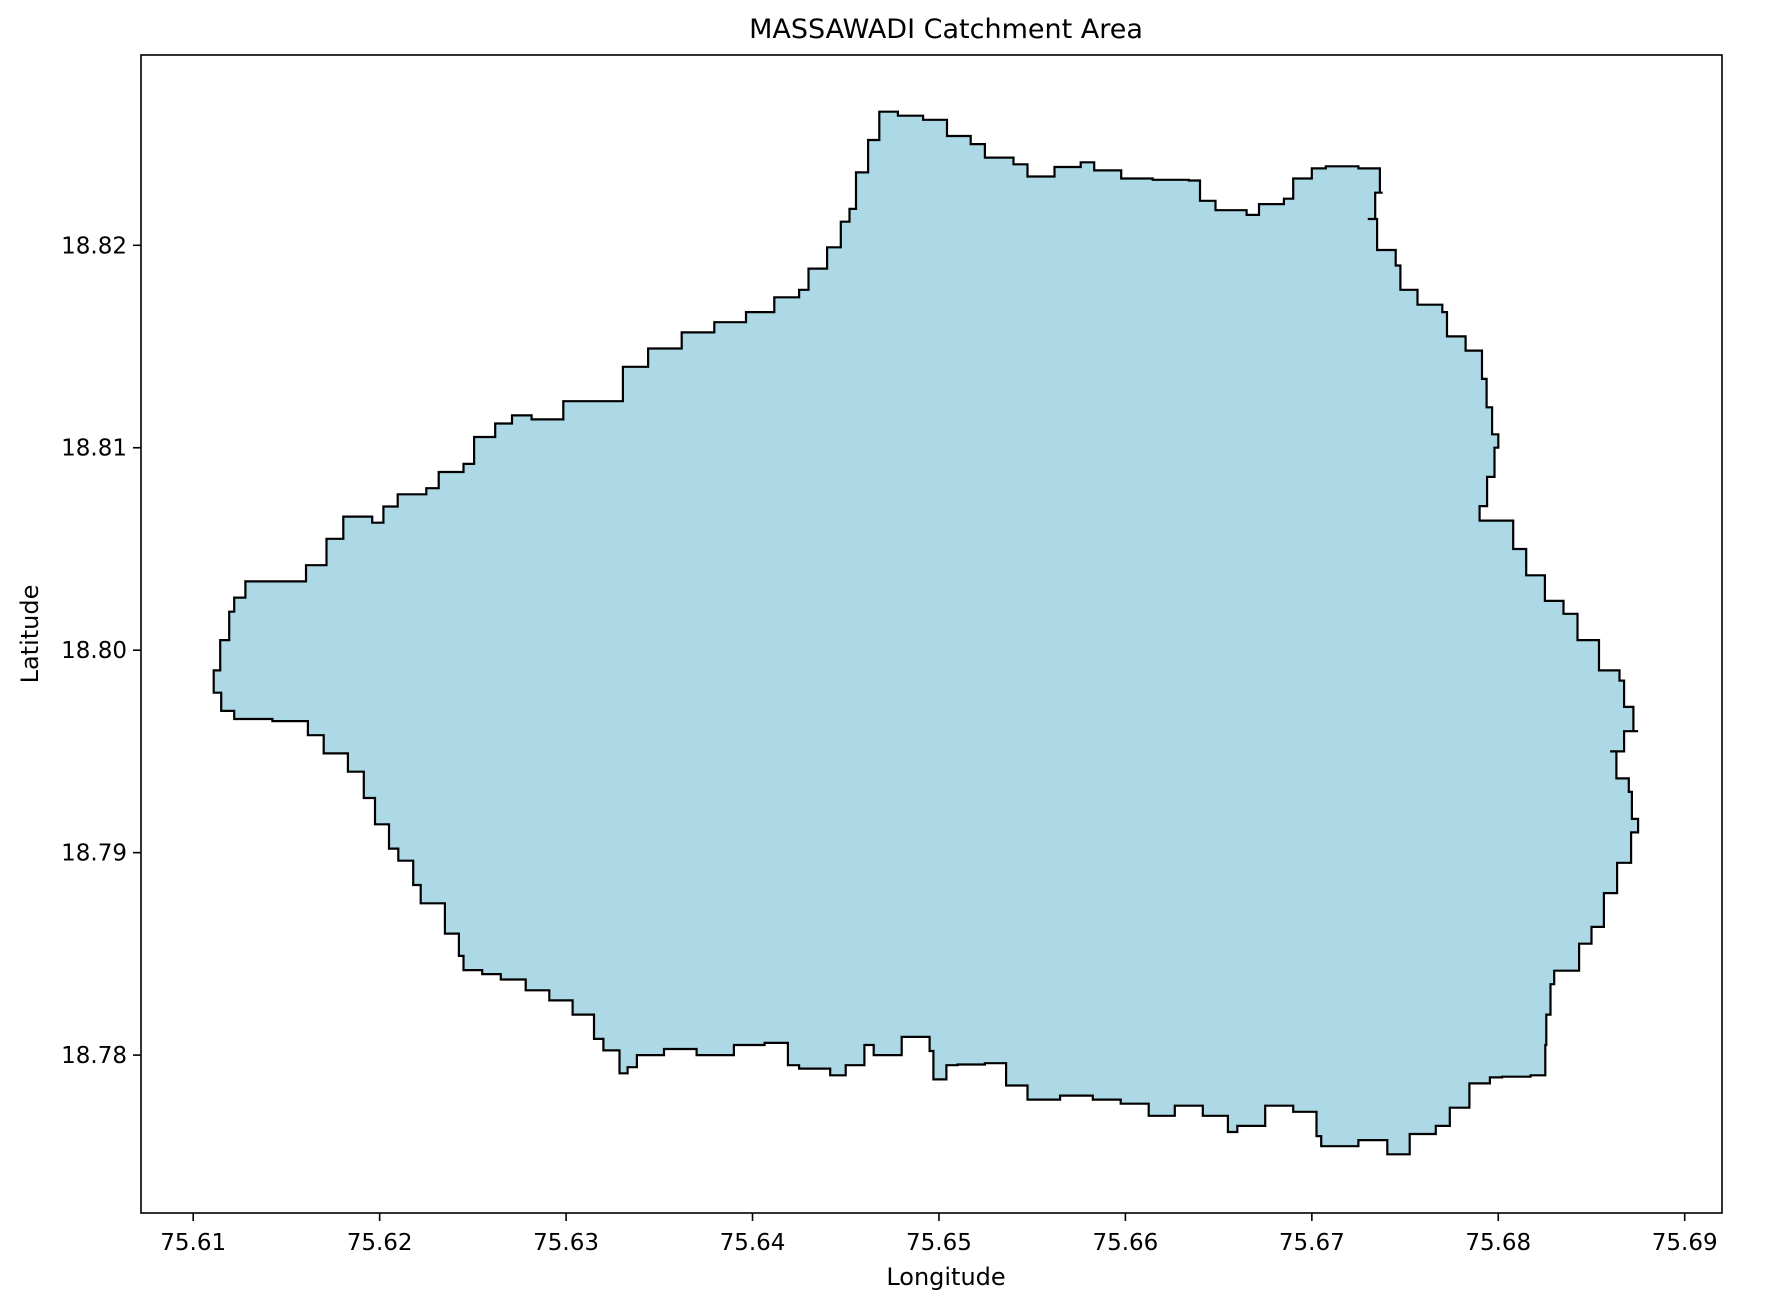 The image size is (1777, 1308). Describe the element at coordinates (94, 854) in the screenshot. I see `y-tick-label: 18.79` at that location.